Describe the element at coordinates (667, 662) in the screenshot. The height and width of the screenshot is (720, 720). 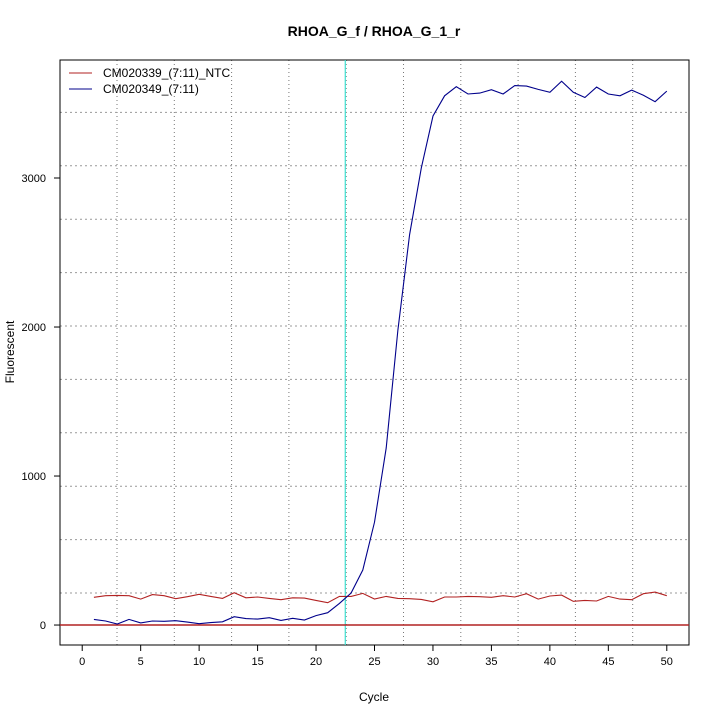
I see `x-tick-label: 50` at that location.